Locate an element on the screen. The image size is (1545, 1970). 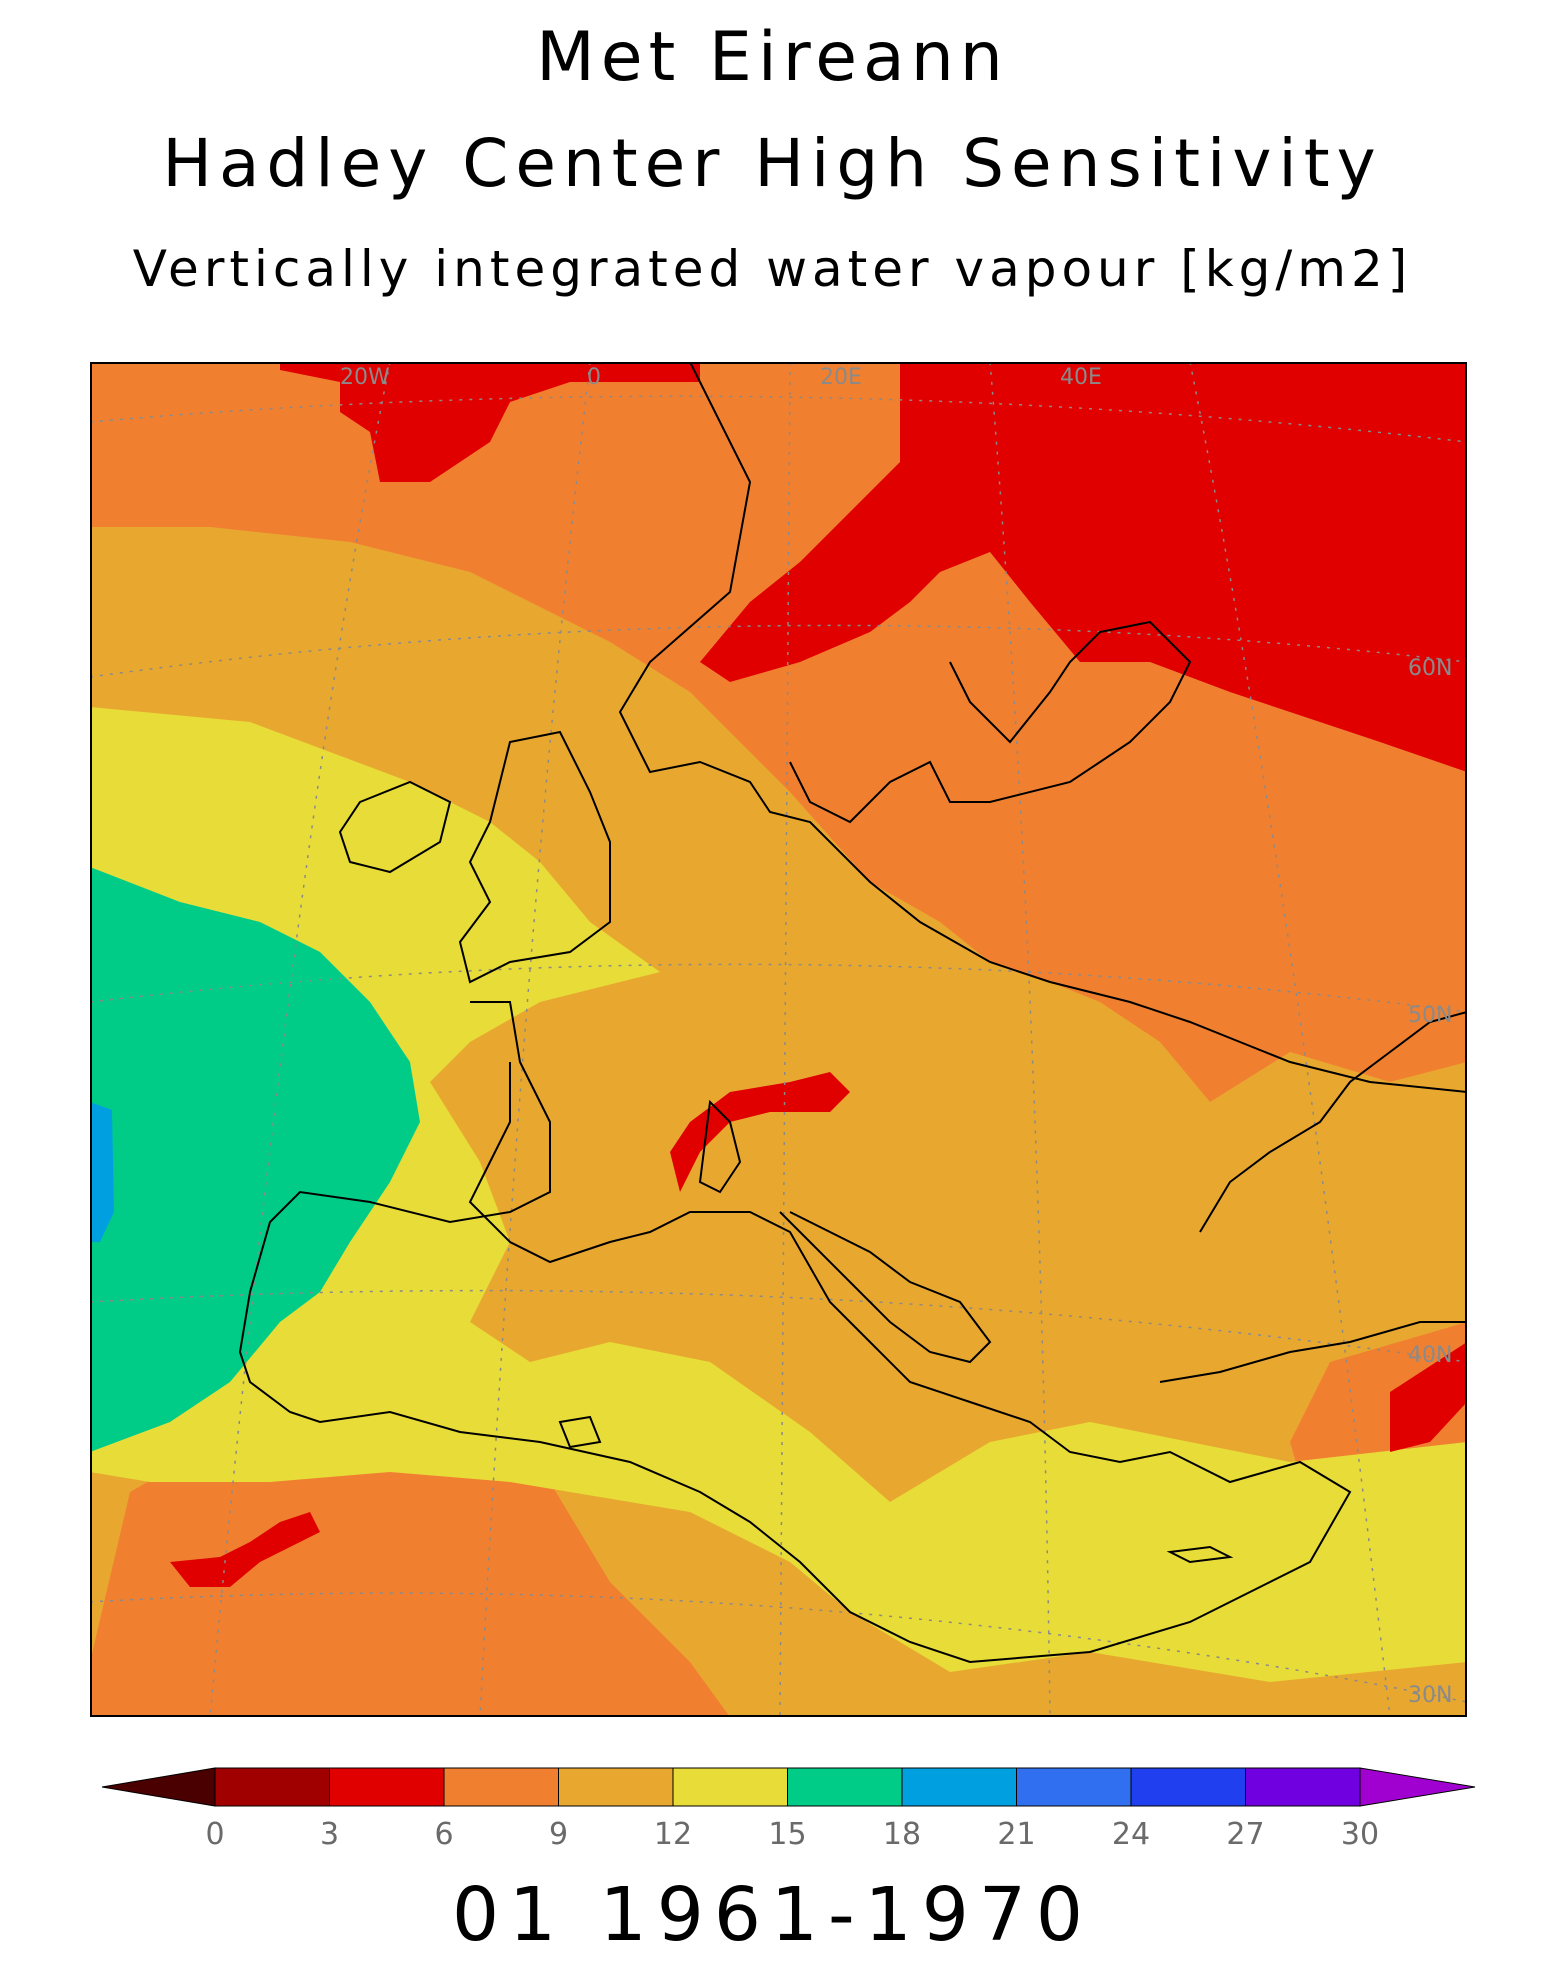
grid-label-40e: 40E is located at coordinates (1081, 377).